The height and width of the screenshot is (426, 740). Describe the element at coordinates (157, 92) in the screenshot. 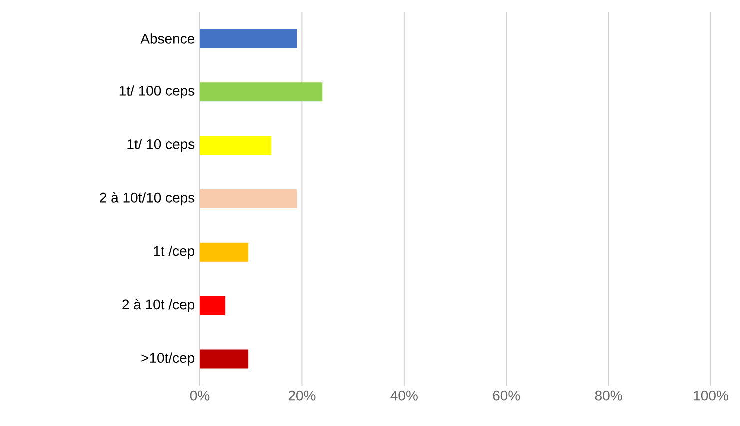

I see `y-tick-label: 1t/ 100 ceps` at that location.